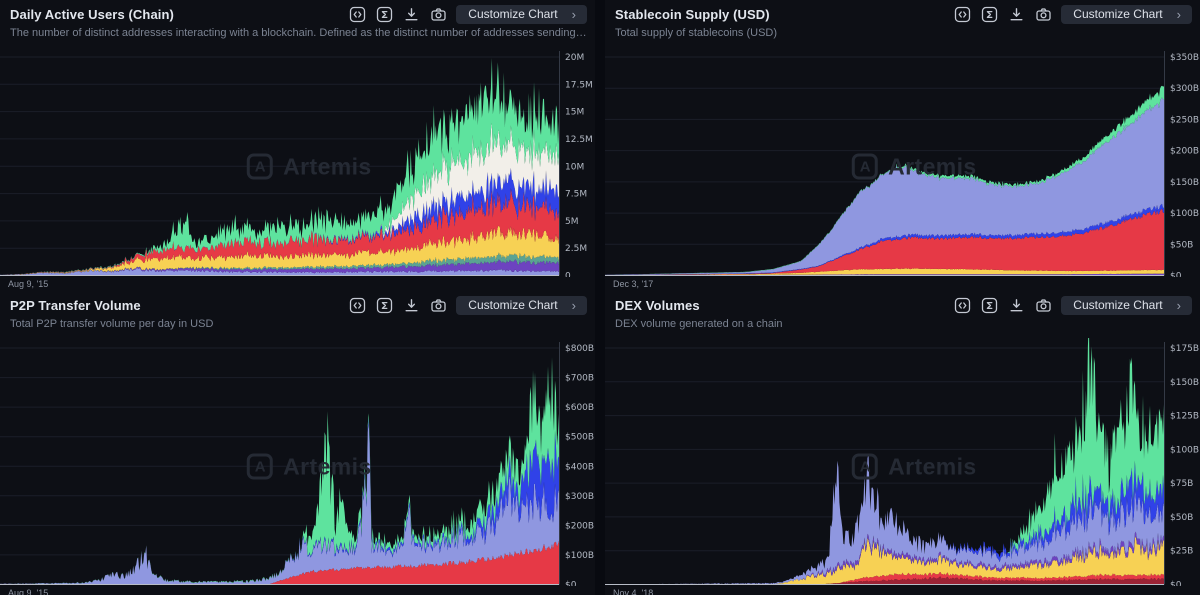 The width and height of the screenshot is (1200, 595). What do you see at coordinates (574, 113) in the screenshot?
I see `svg-text: 15M` at bounding box center [574, 113].